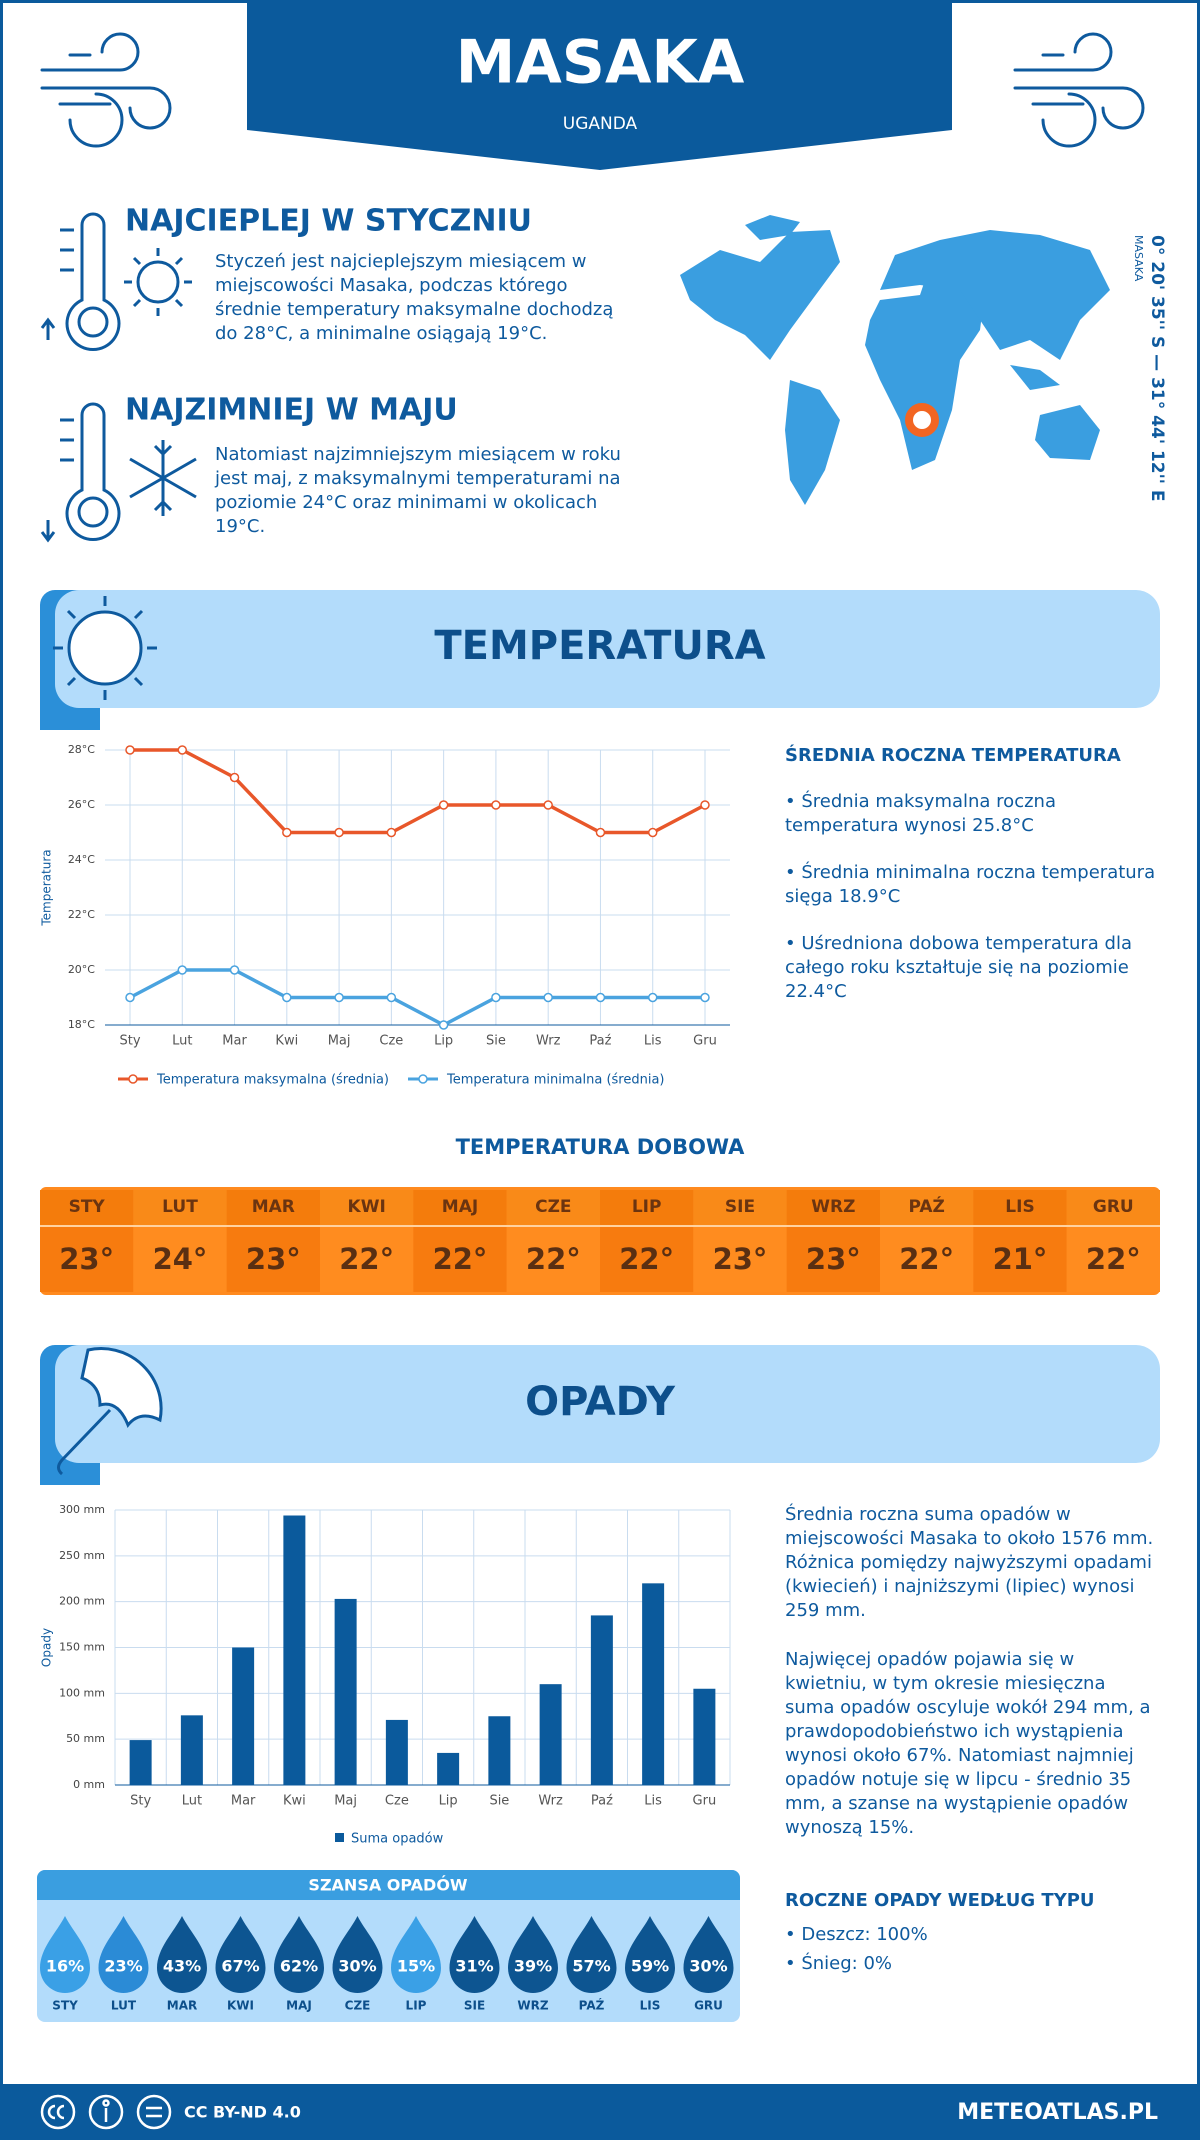  I want to click on drop-label: 23%, so click(123, 1966).